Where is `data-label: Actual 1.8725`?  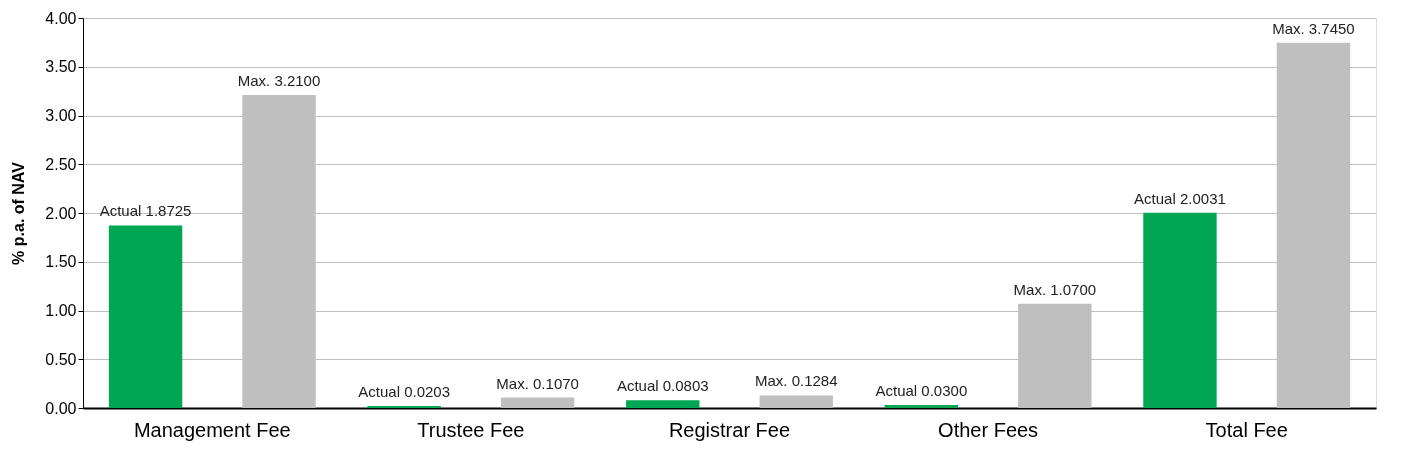
data-label: Actual 1.8725 is located at coordinates (145, 211).